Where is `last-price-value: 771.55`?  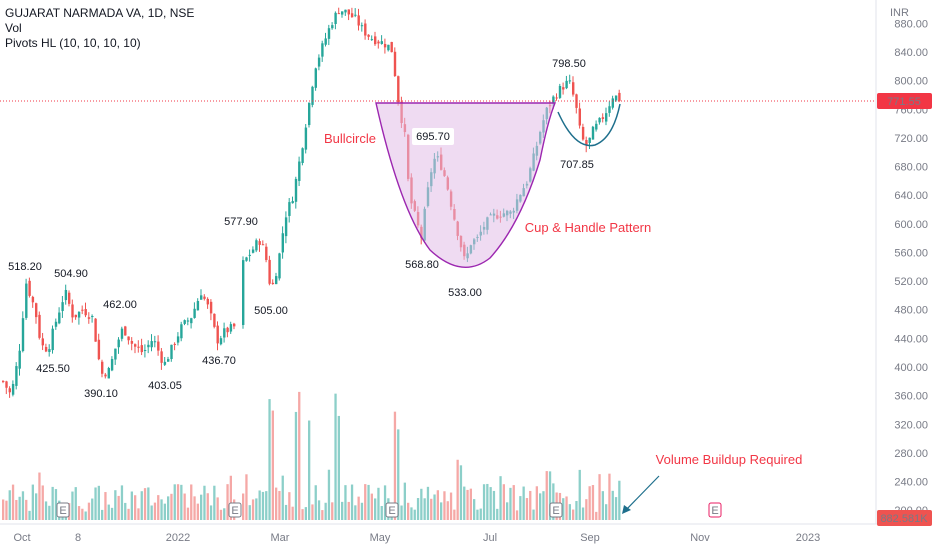 last-price-value: 771.55 is located at coordinates (904, 102).